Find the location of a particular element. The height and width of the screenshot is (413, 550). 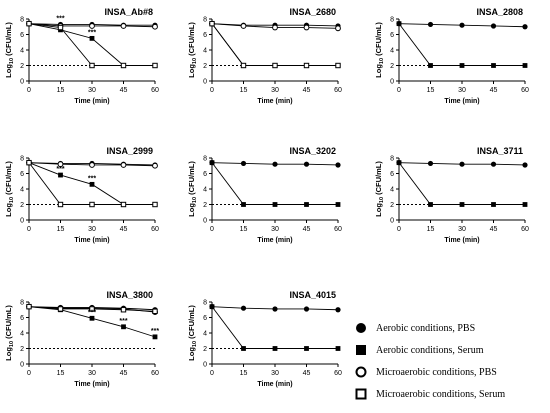

filled-circle-marker-icon is located at coordinates (361, 328).